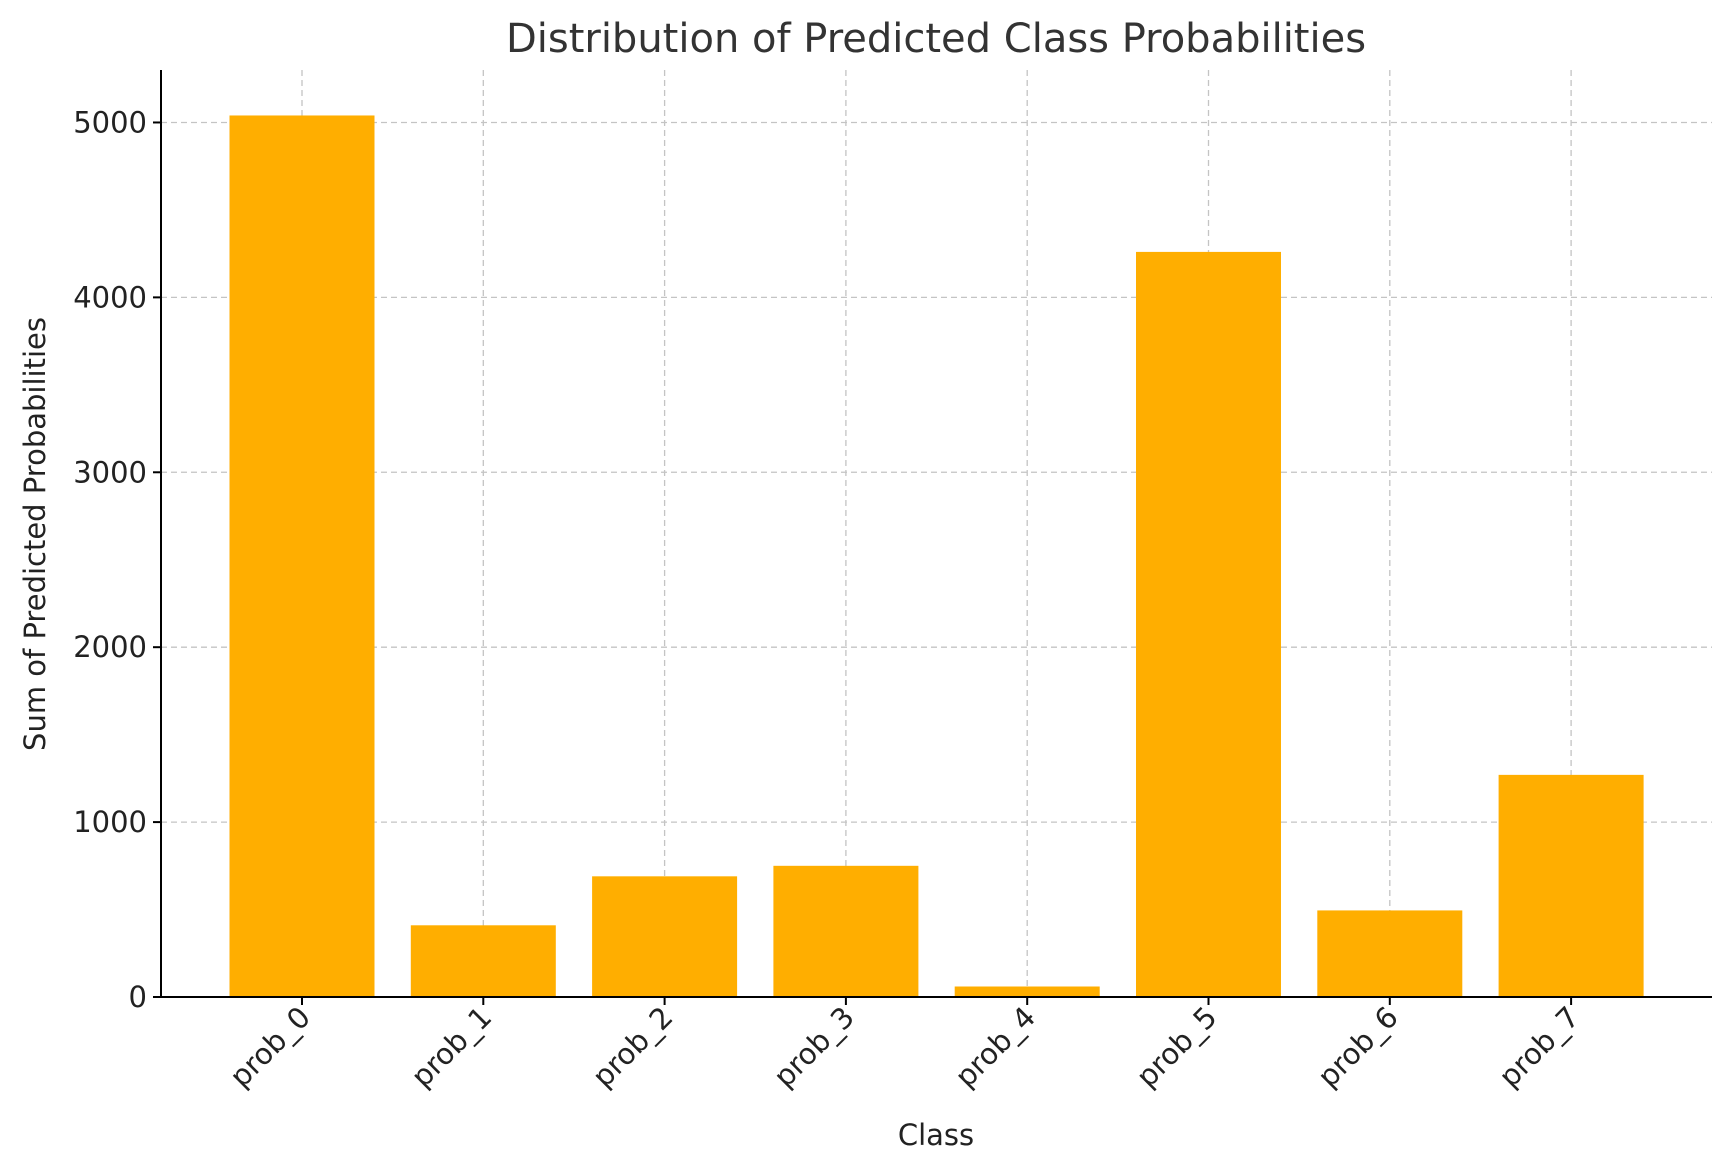 This screenshot has height=1173, width=1728. Describe the element at coordinates (110, 472) in the screenshot. I see `y-tick-label: 3000` at that location.